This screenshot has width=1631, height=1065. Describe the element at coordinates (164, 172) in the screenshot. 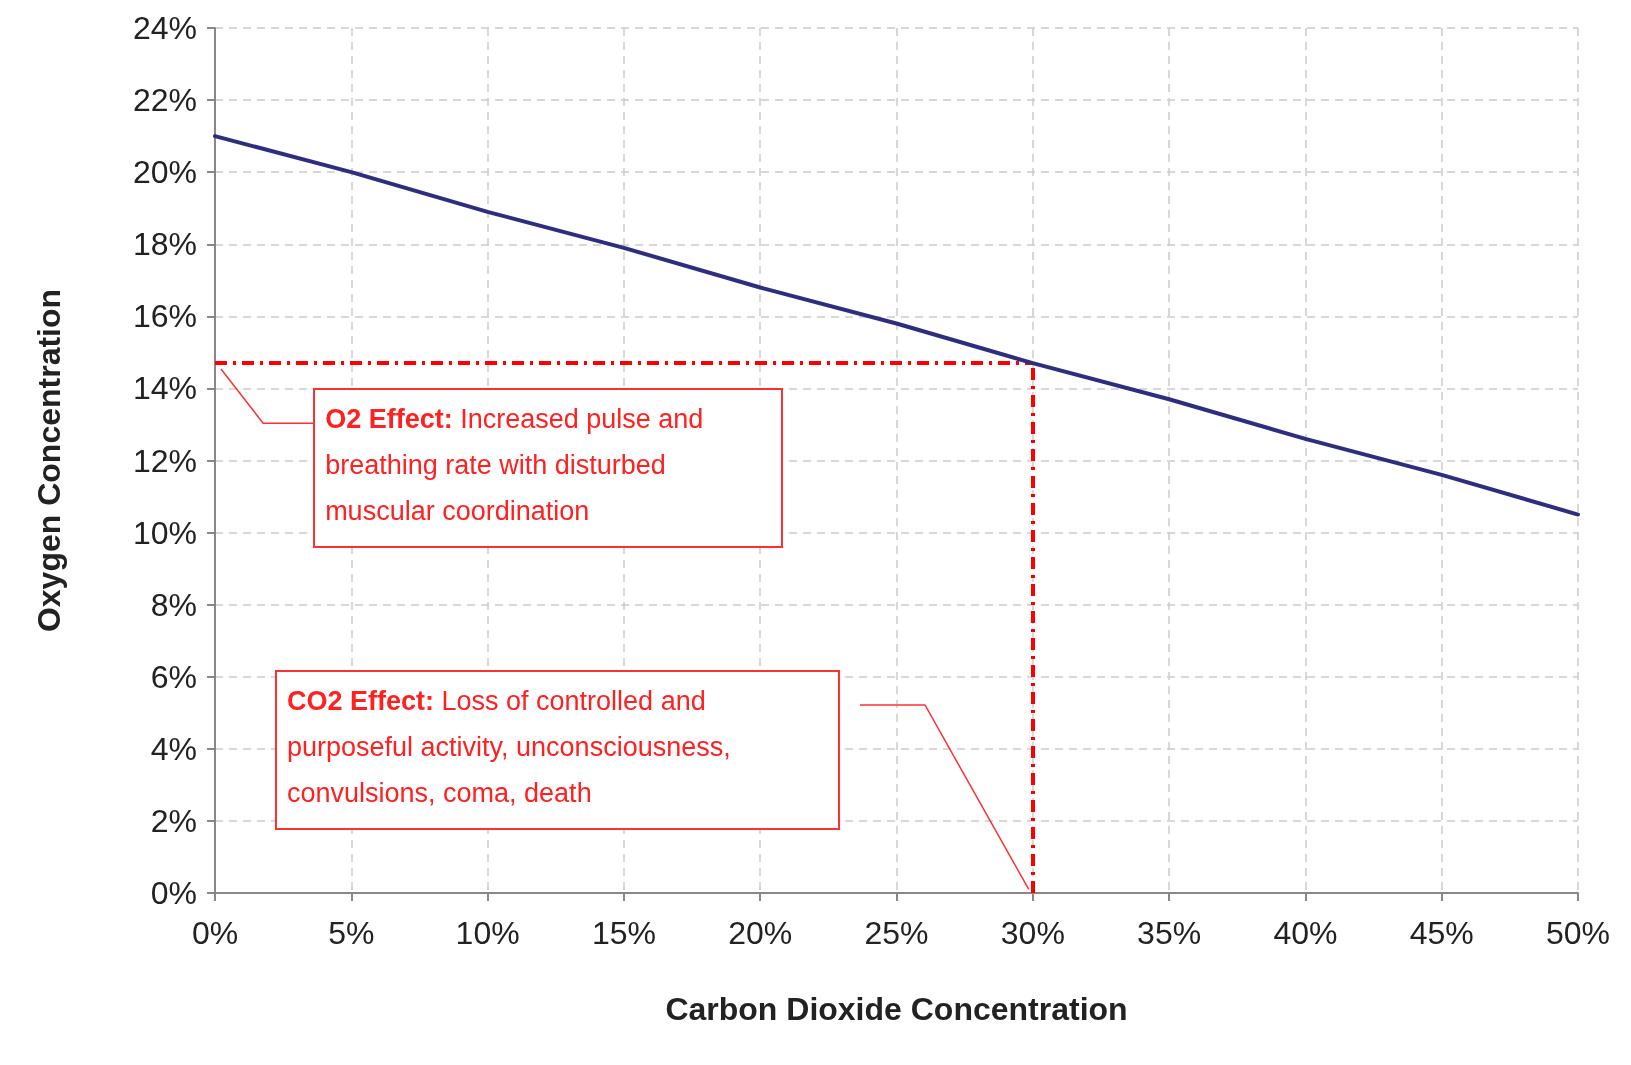

I see `y-tick-label: 20%` at that location.